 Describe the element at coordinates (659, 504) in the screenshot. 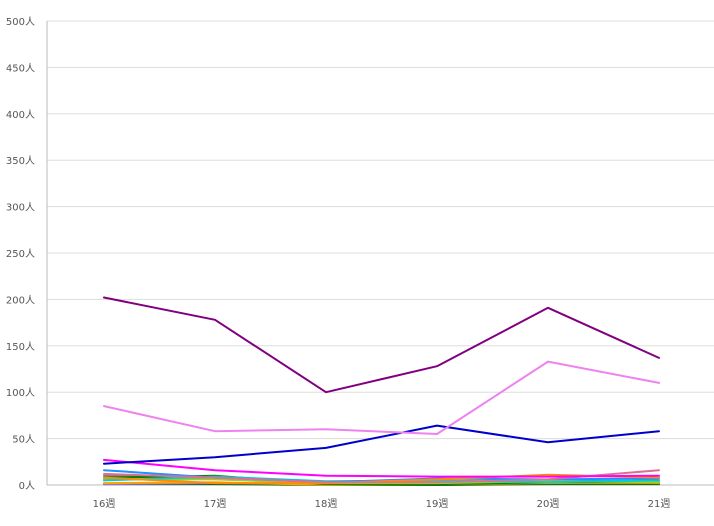

I see `x-tick-label: 21週` at that location.